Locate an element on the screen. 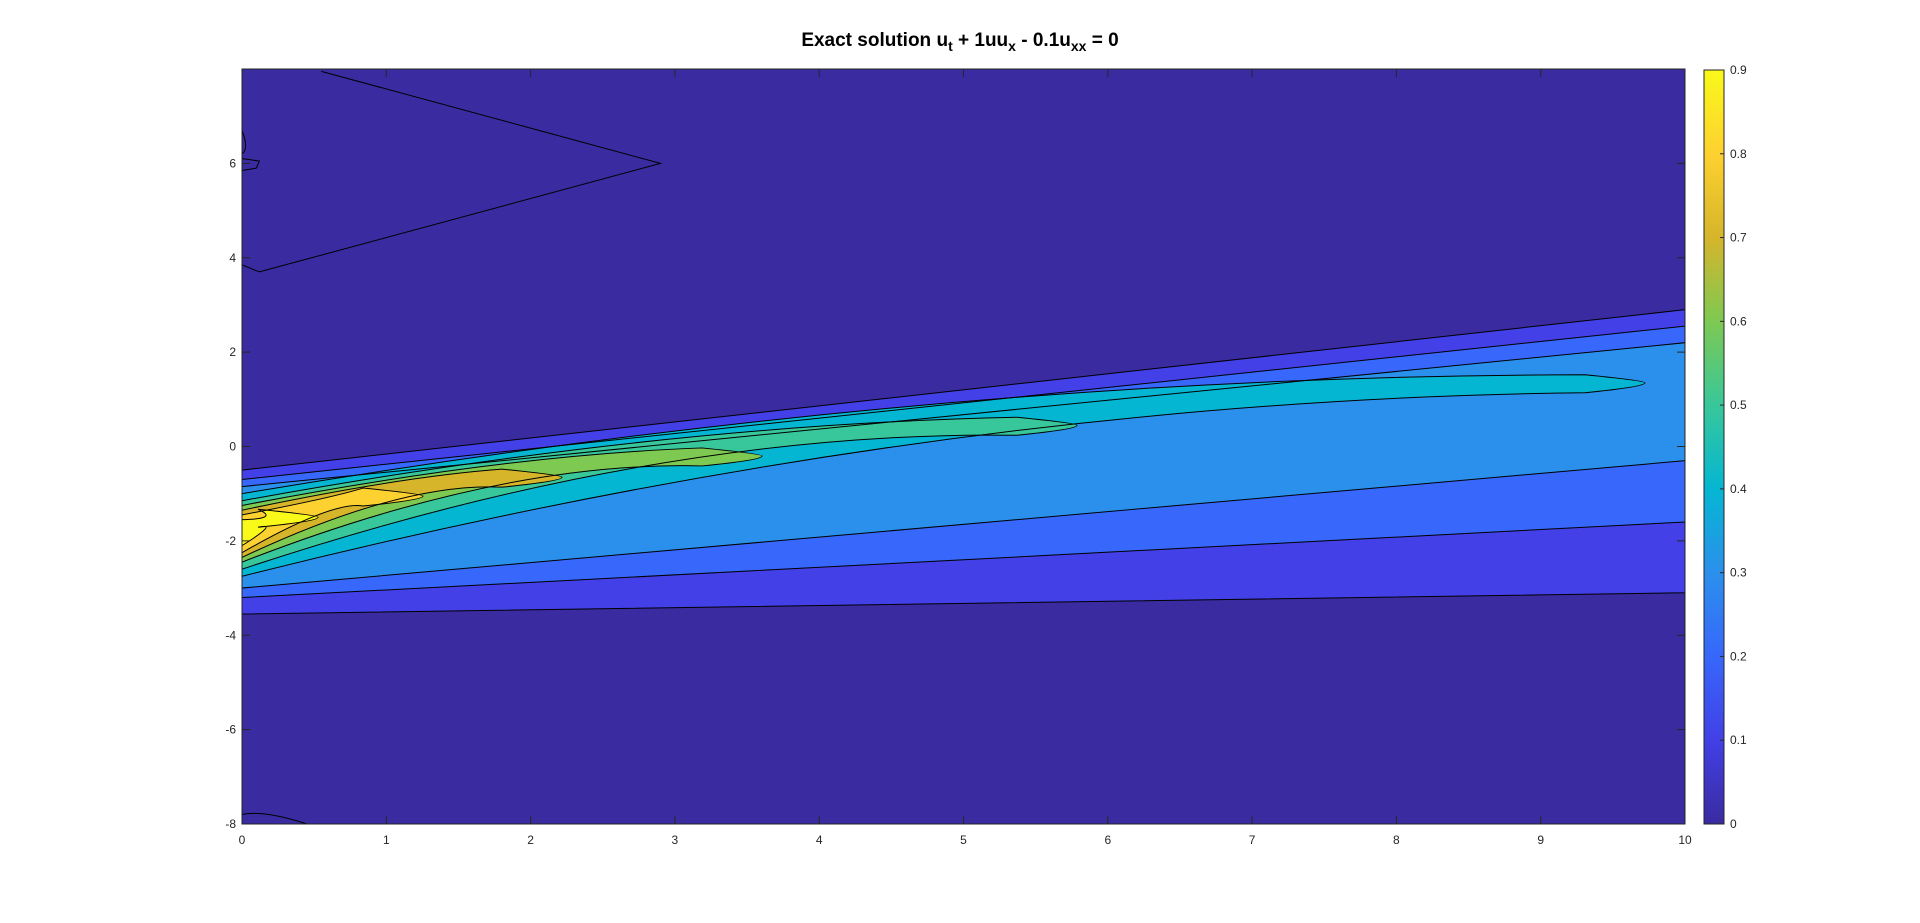 The image size is (1920, 923). colorbar-gradient is located at coordinates (1714, 447).